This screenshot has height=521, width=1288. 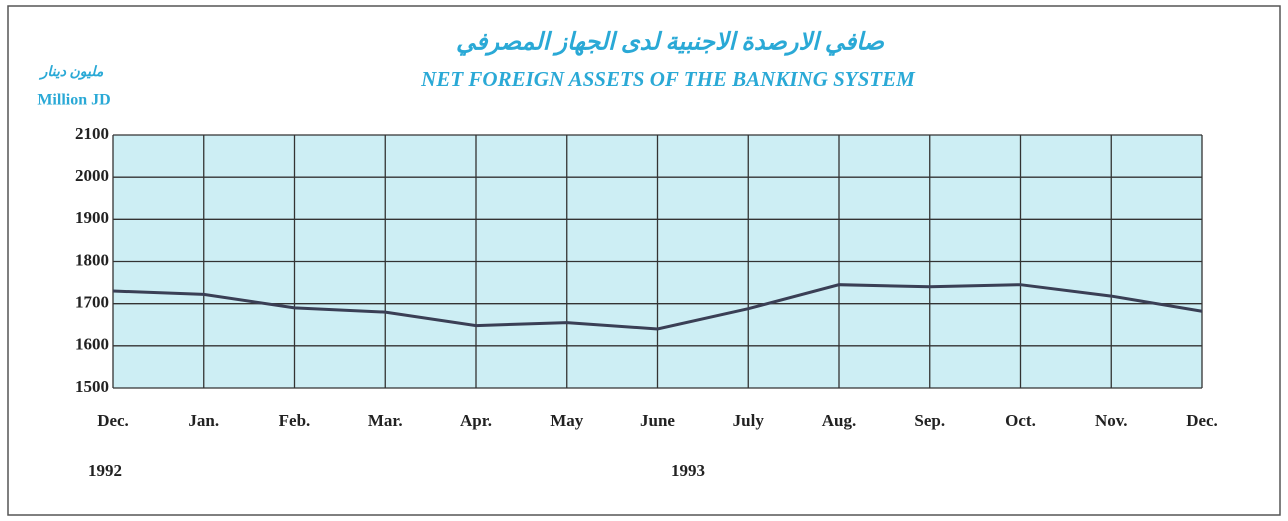 What do you see at coordinates (92, 344) in the screenshot?
I see `y-tick-label: 1600` at bounding box center [92, 344].